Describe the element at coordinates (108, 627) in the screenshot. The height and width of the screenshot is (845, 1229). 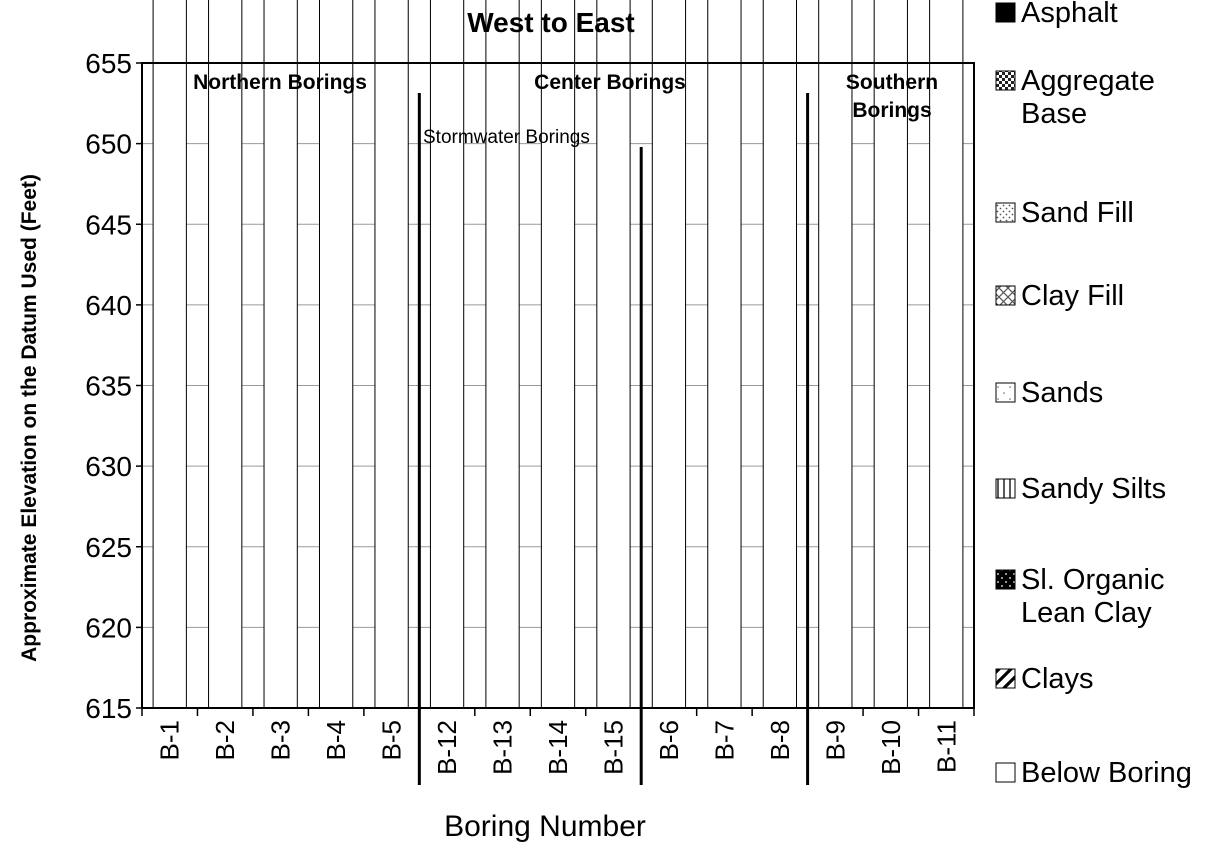
I see `y-tick-label: 620` at that location.